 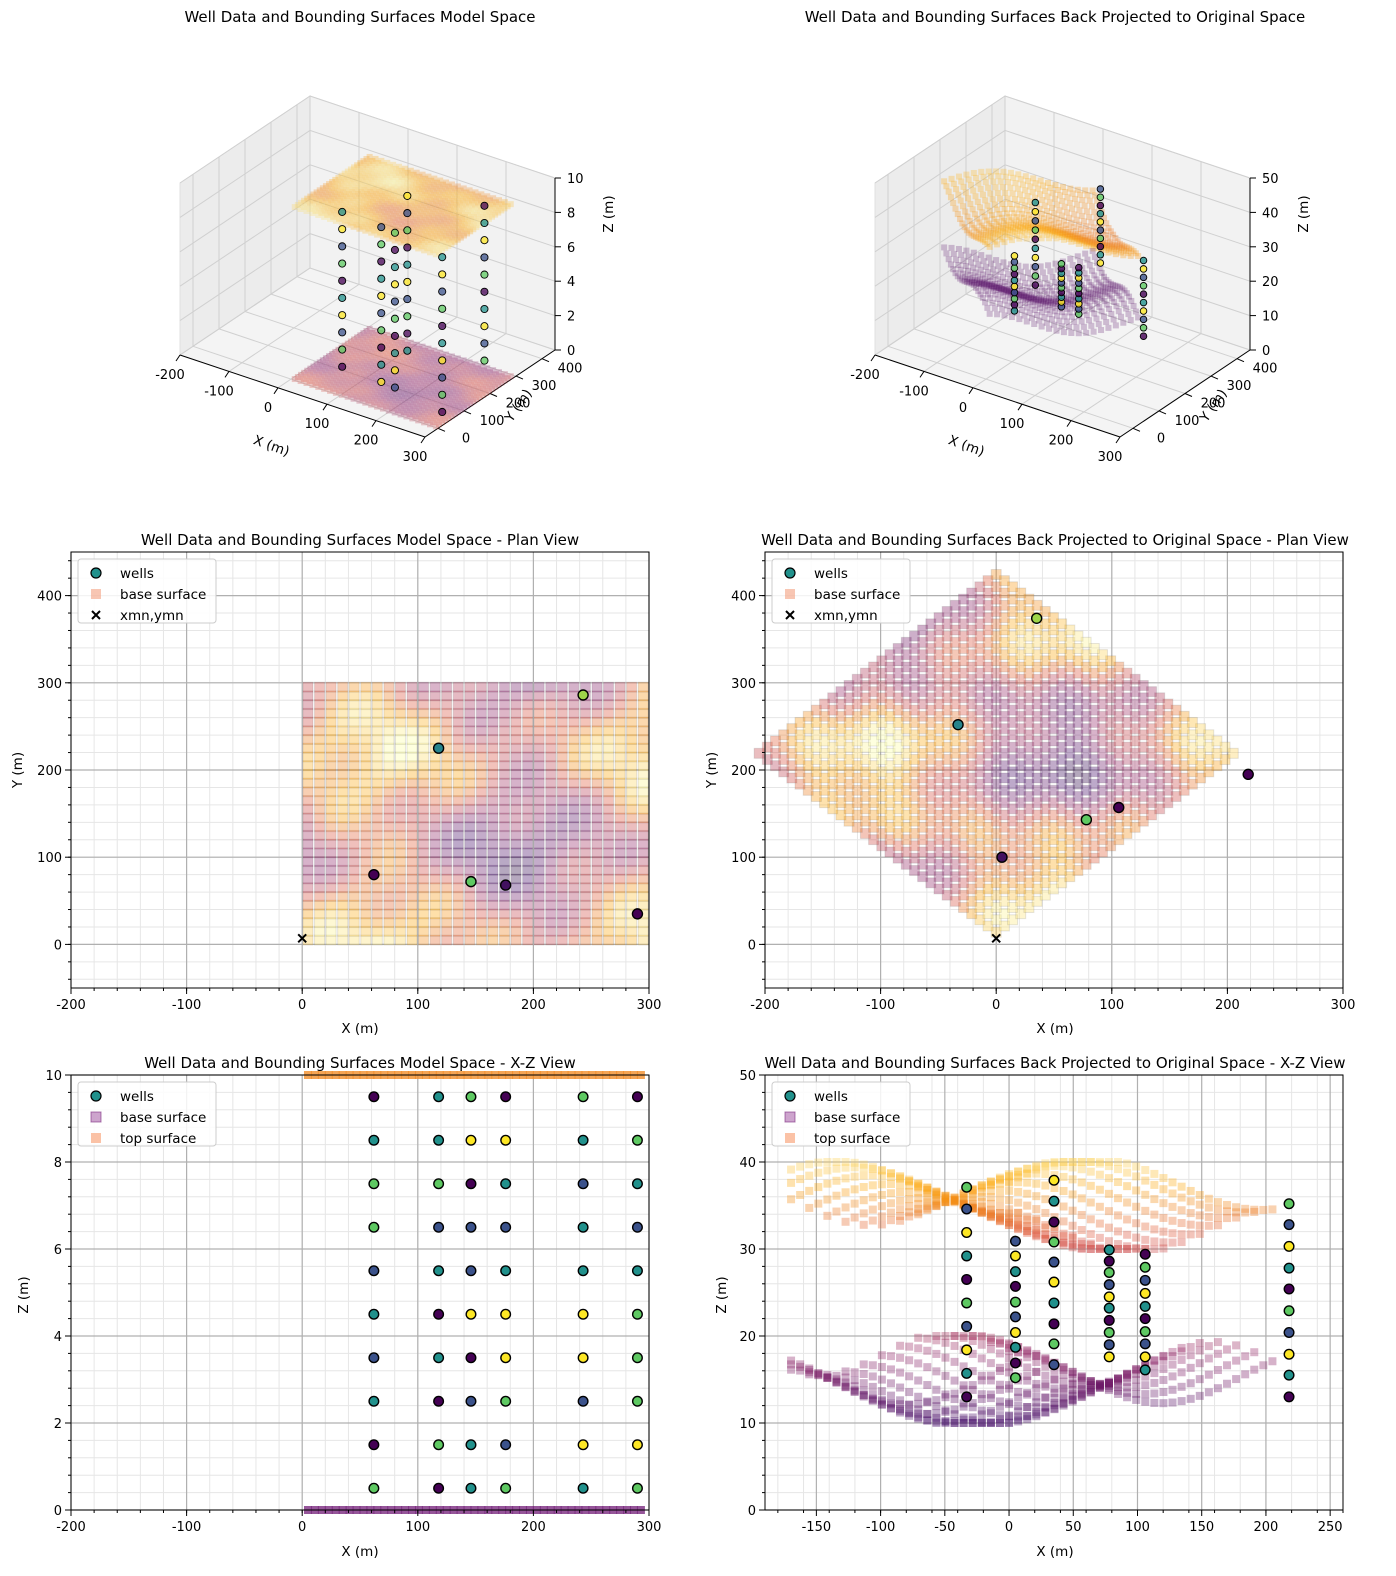 I want to click on p6-ytick-label: 40, so click(x=747, y=1163).